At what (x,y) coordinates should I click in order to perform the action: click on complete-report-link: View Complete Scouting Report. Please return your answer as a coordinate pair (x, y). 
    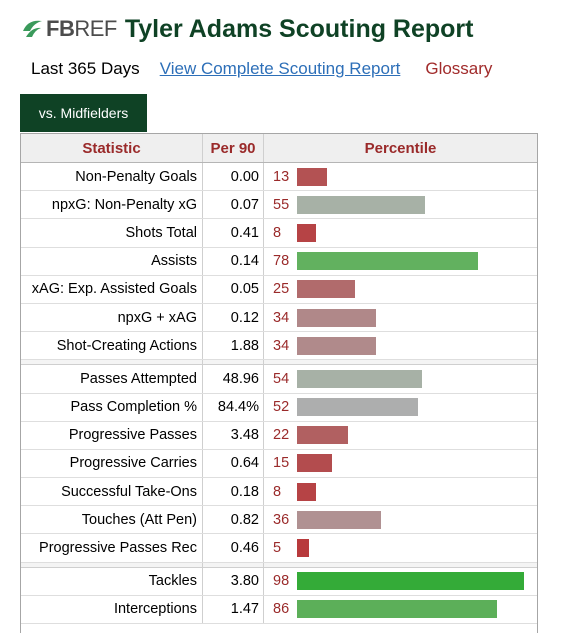
    Looking at the image, I should click on (280, 68).